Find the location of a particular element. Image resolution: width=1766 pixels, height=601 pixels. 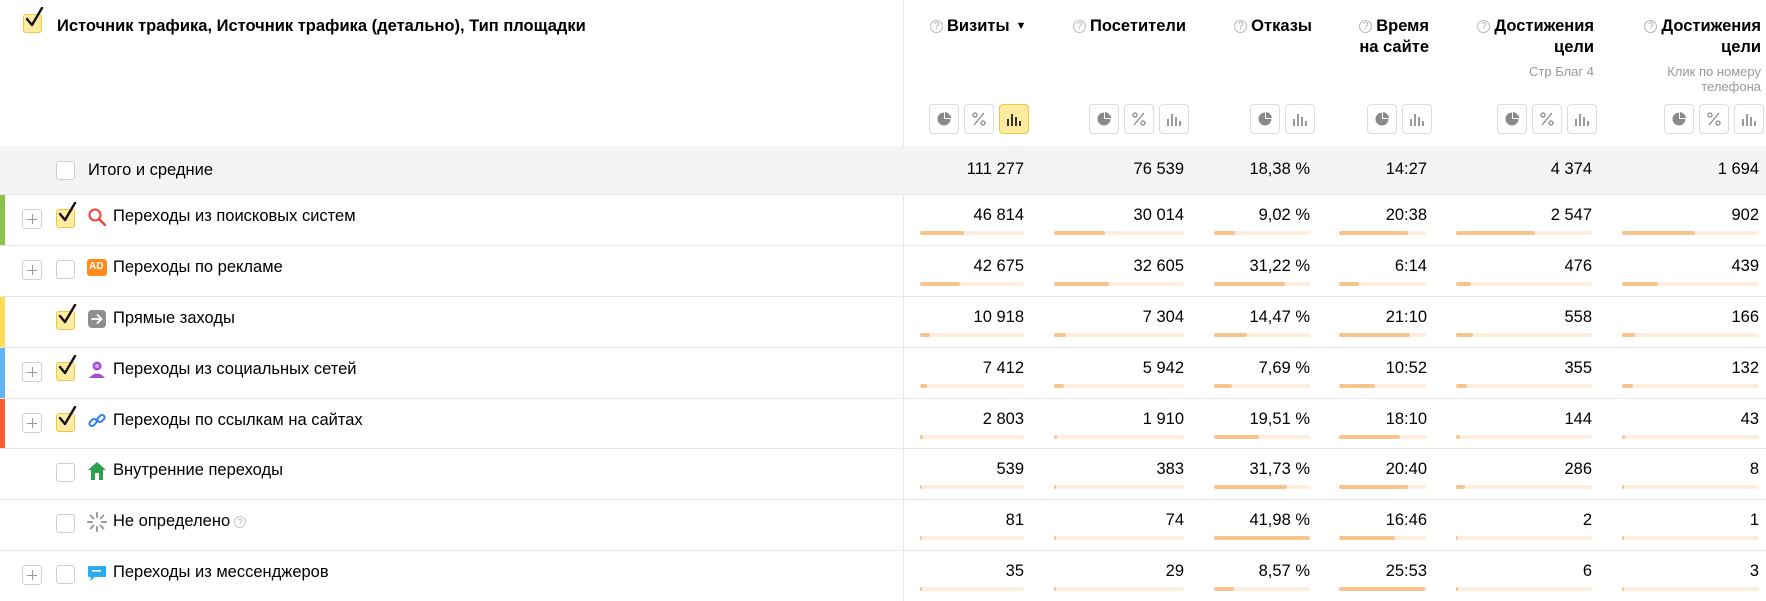

total-value: 76 539 is located at coordinates (1158, 169).